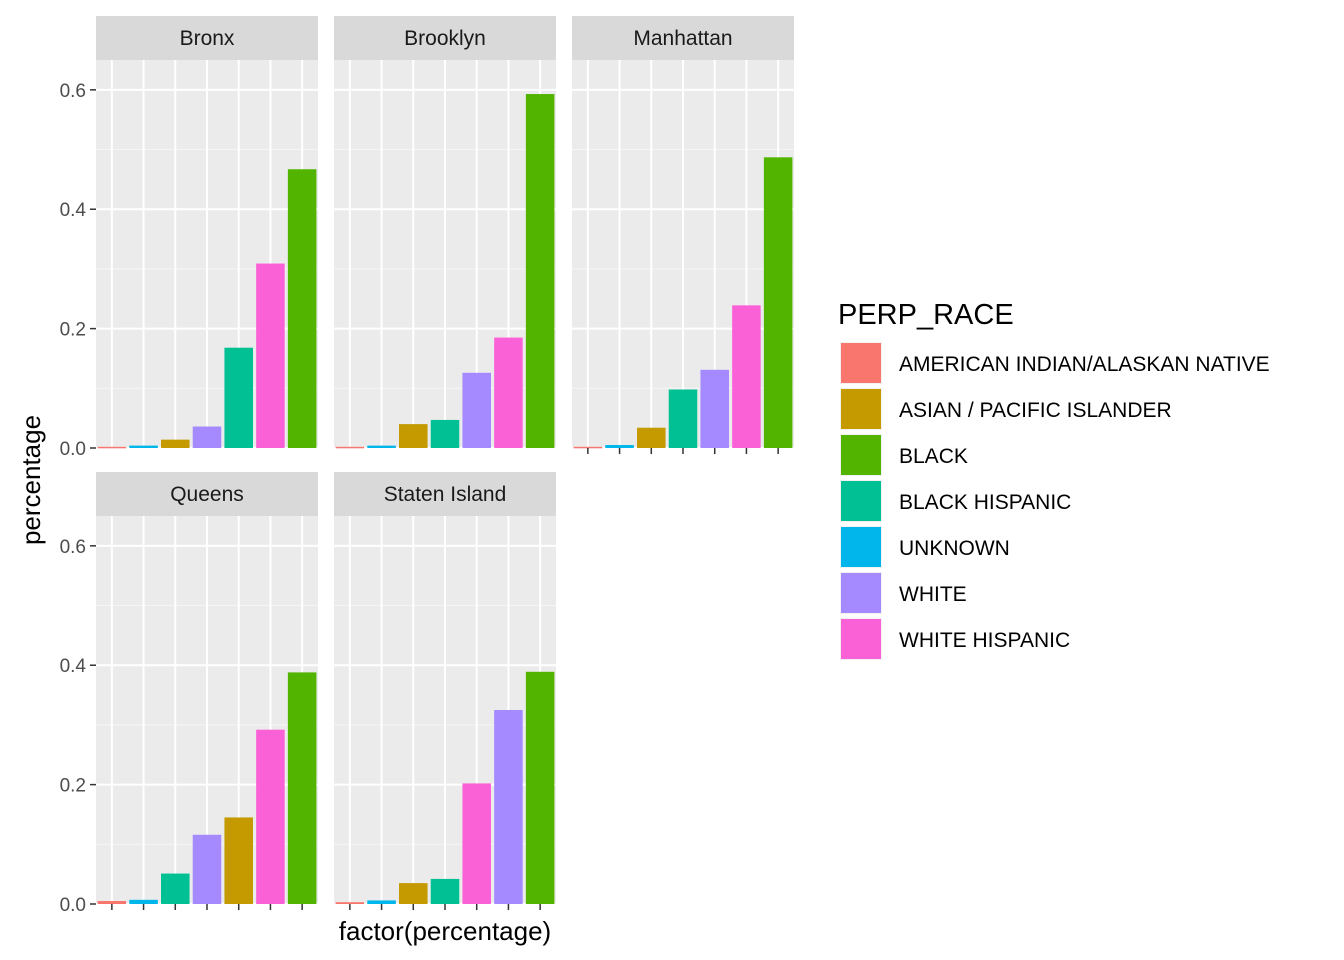 The width and height of the screenshot is (1344, 960). What do you see at coordinates (189, 238) in the screenshot?
I see `panel-bronx: Bronx 0.0 0.2 0.4 0.6` at bounding box center [189, 238].